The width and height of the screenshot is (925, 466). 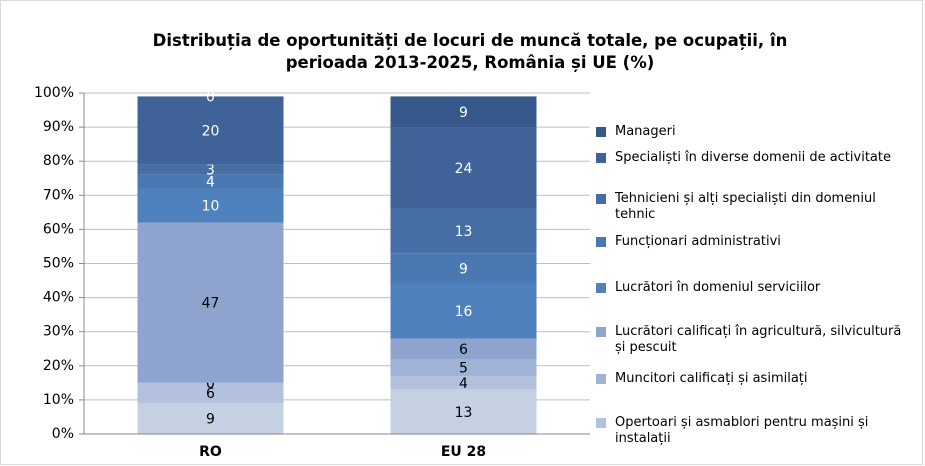 What do you see at coordinates (63, 434) in the screenshot?
I see `y-tick-label: 0%` at bounding box center [63, 434].